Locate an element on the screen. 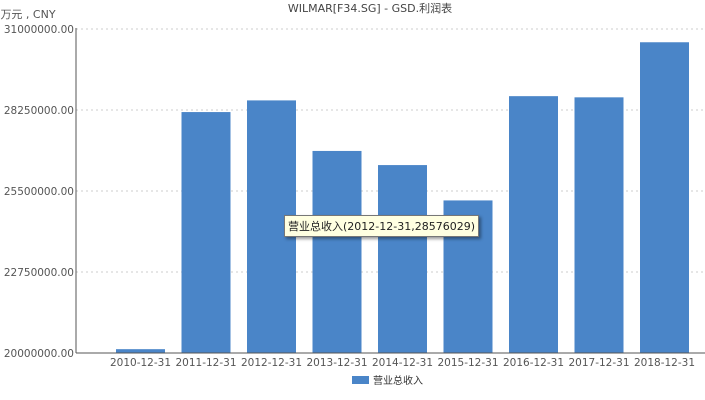 Image resolution: width=705 pixels, height=400 pixels. x-tick-label: 2011-12-31 is located at coordinates (205, 363).